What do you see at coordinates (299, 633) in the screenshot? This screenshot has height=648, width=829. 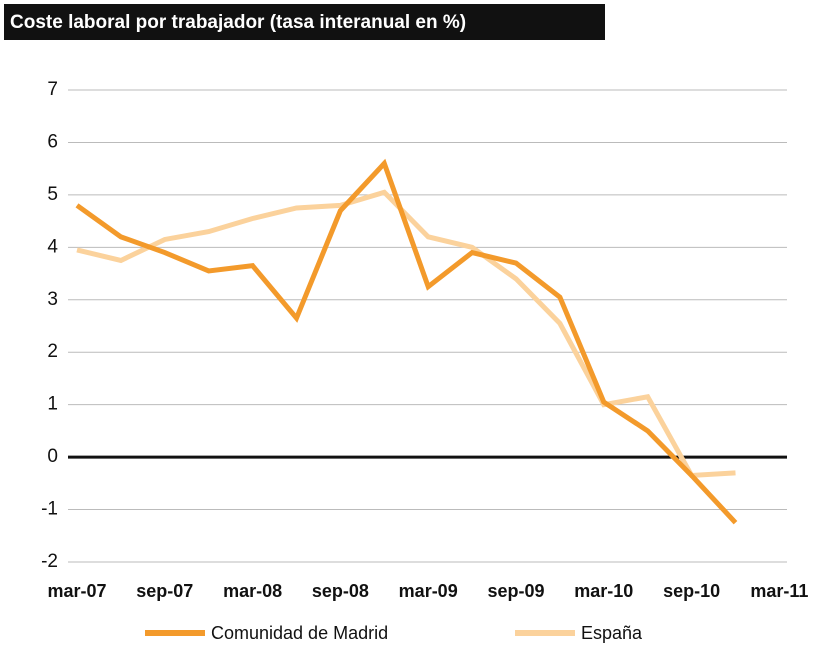 I see `legend-label: Comunidad de Madrid` at bounding box center [299, 633].